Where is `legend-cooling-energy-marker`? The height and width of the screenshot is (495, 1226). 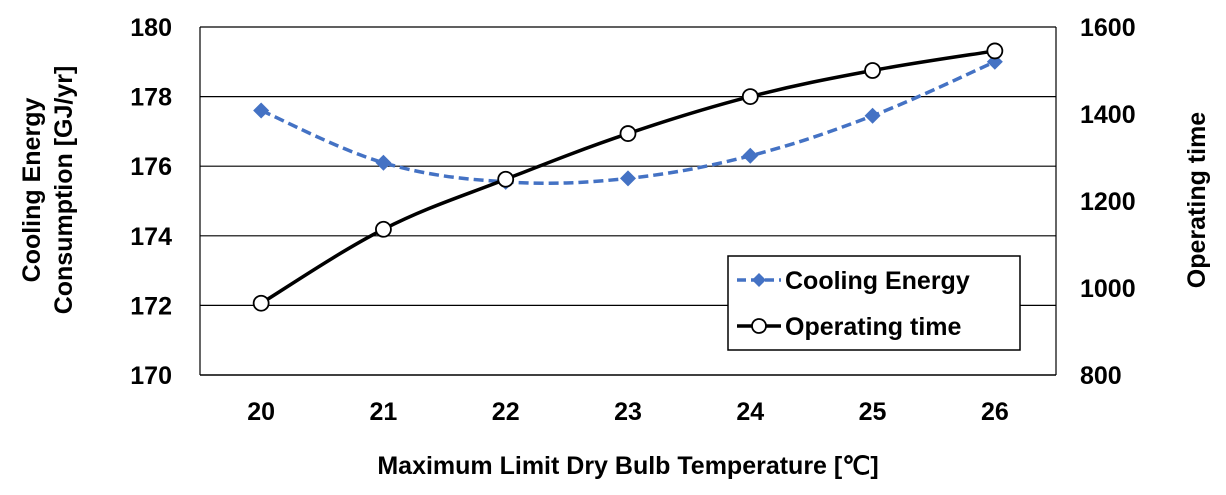 legend-cooling-energy-marker is located at coordinates (759, 280).